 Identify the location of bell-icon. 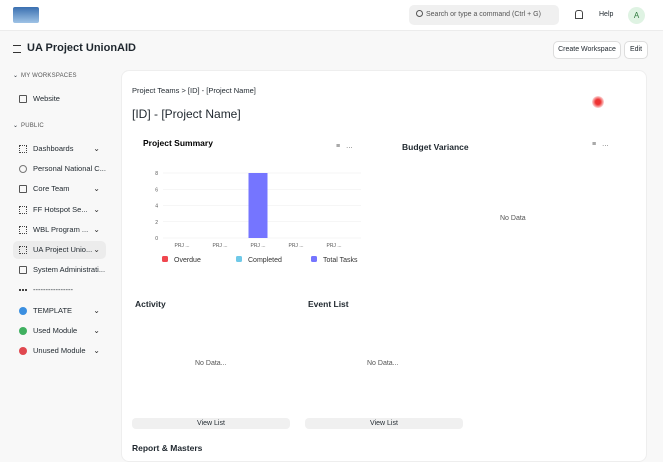
(579, 14).